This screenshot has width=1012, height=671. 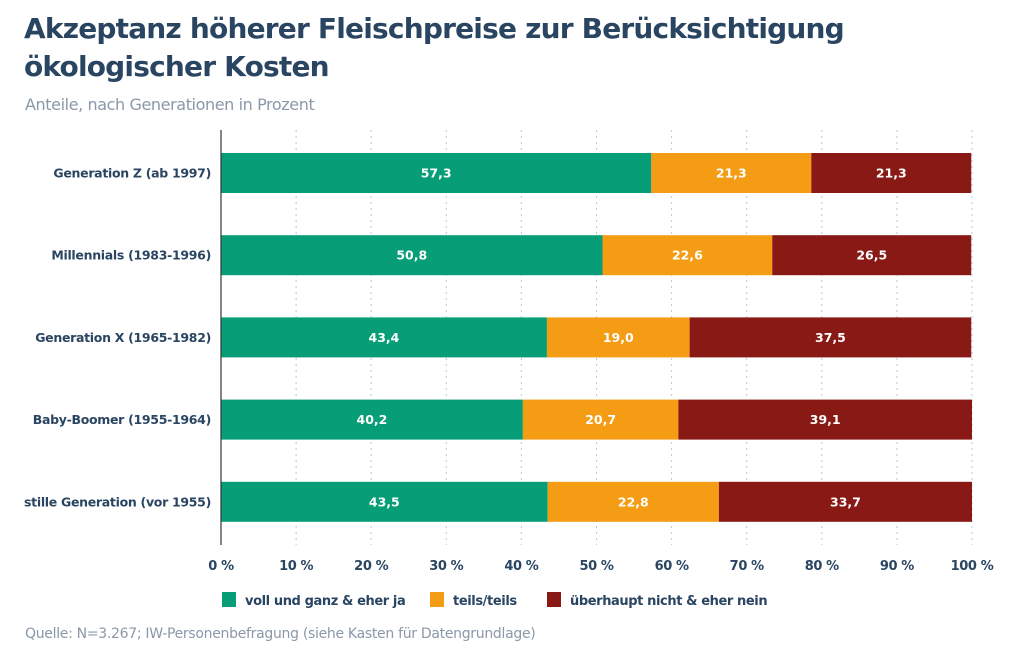 What do you see at coordinates (668, 601) in the screenshot?
I see `legend-label: überhaupt nicht & eher nein` at bounding box center [668, 601].